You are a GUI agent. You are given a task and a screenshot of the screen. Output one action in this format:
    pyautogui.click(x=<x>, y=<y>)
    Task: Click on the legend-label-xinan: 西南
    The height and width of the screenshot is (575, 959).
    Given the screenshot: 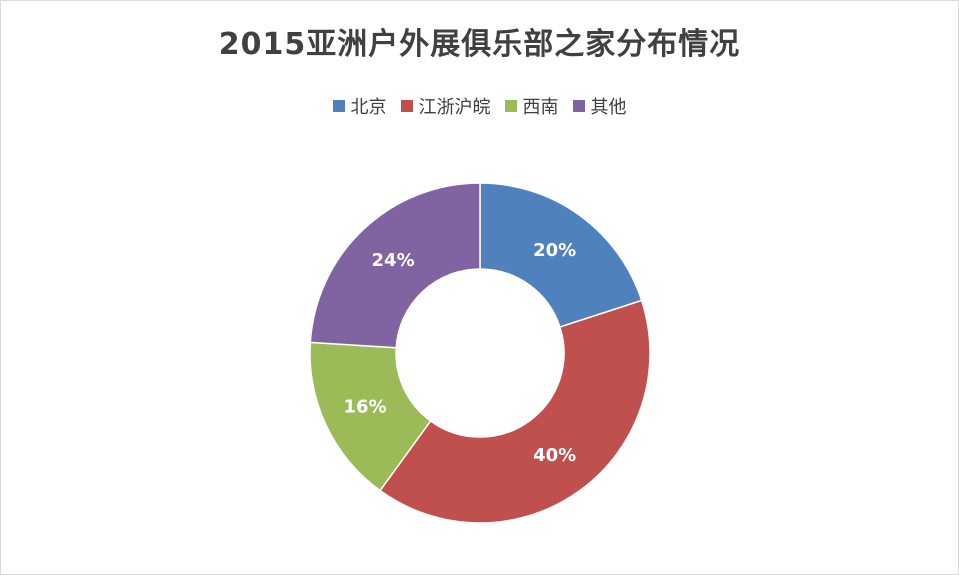 What is the action you would take?
    pyautogui.click(x=540, y=107)
    